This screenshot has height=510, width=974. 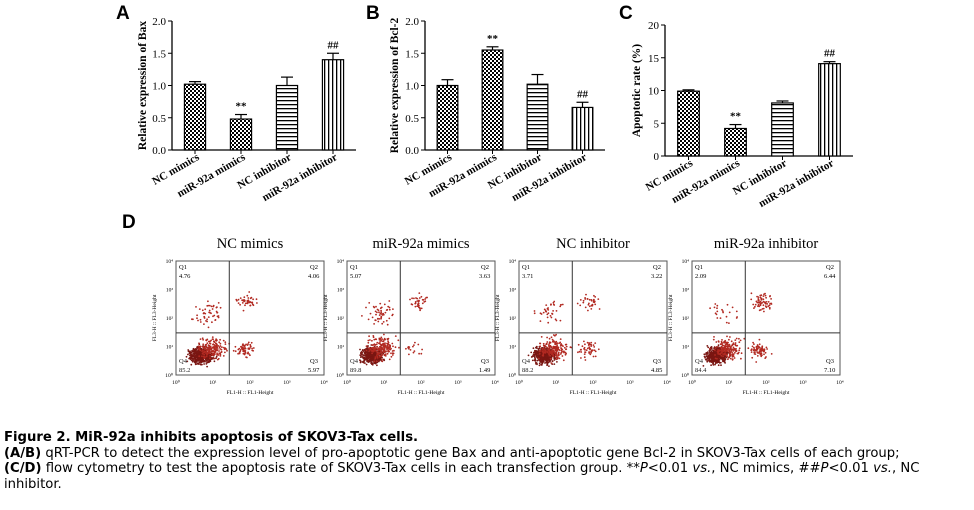 What do you see at coordinates (766, 244) in the screenshot?
I see `flow-plot-title: miR-92a inhibitor` at bounding box center [766, 244].